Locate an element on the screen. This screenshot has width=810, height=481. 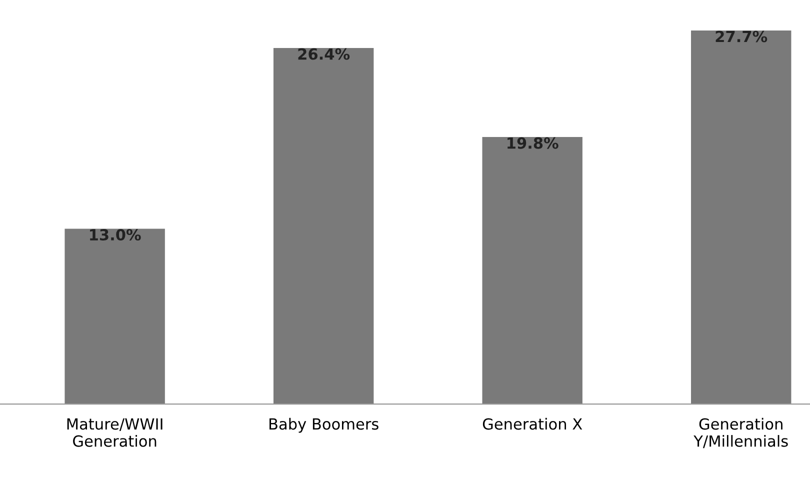
data-label: 19.8% is located at coordinates (533, 143).